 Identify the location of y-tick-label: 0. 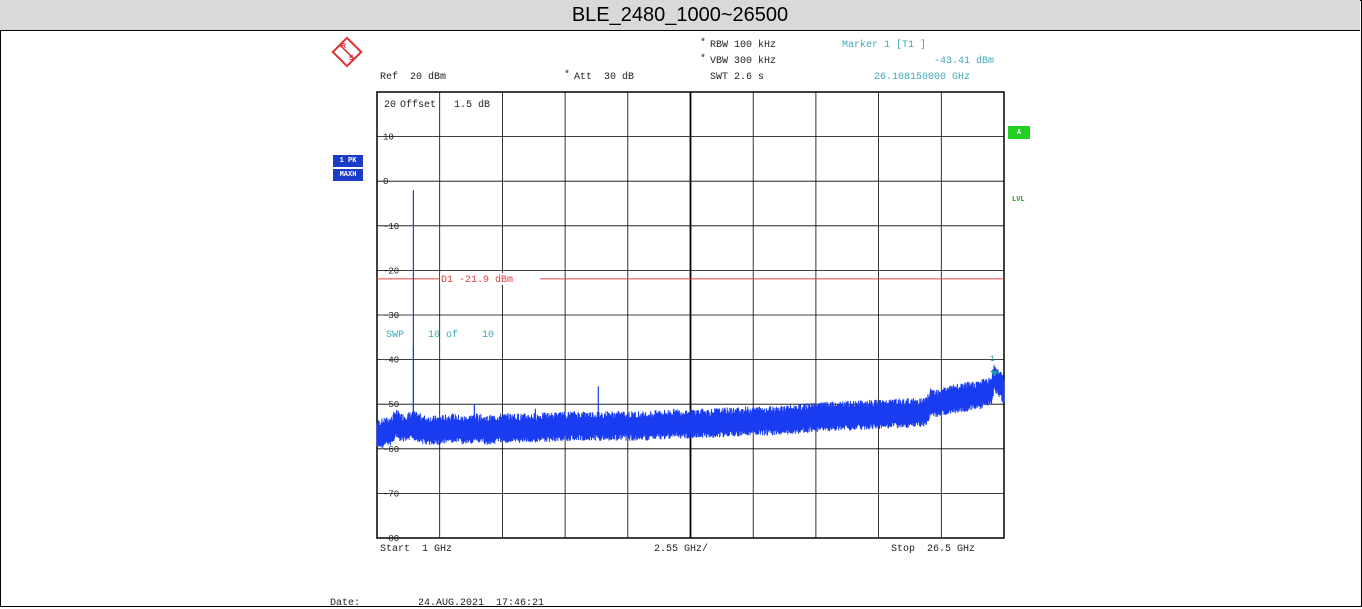
(385, 182).